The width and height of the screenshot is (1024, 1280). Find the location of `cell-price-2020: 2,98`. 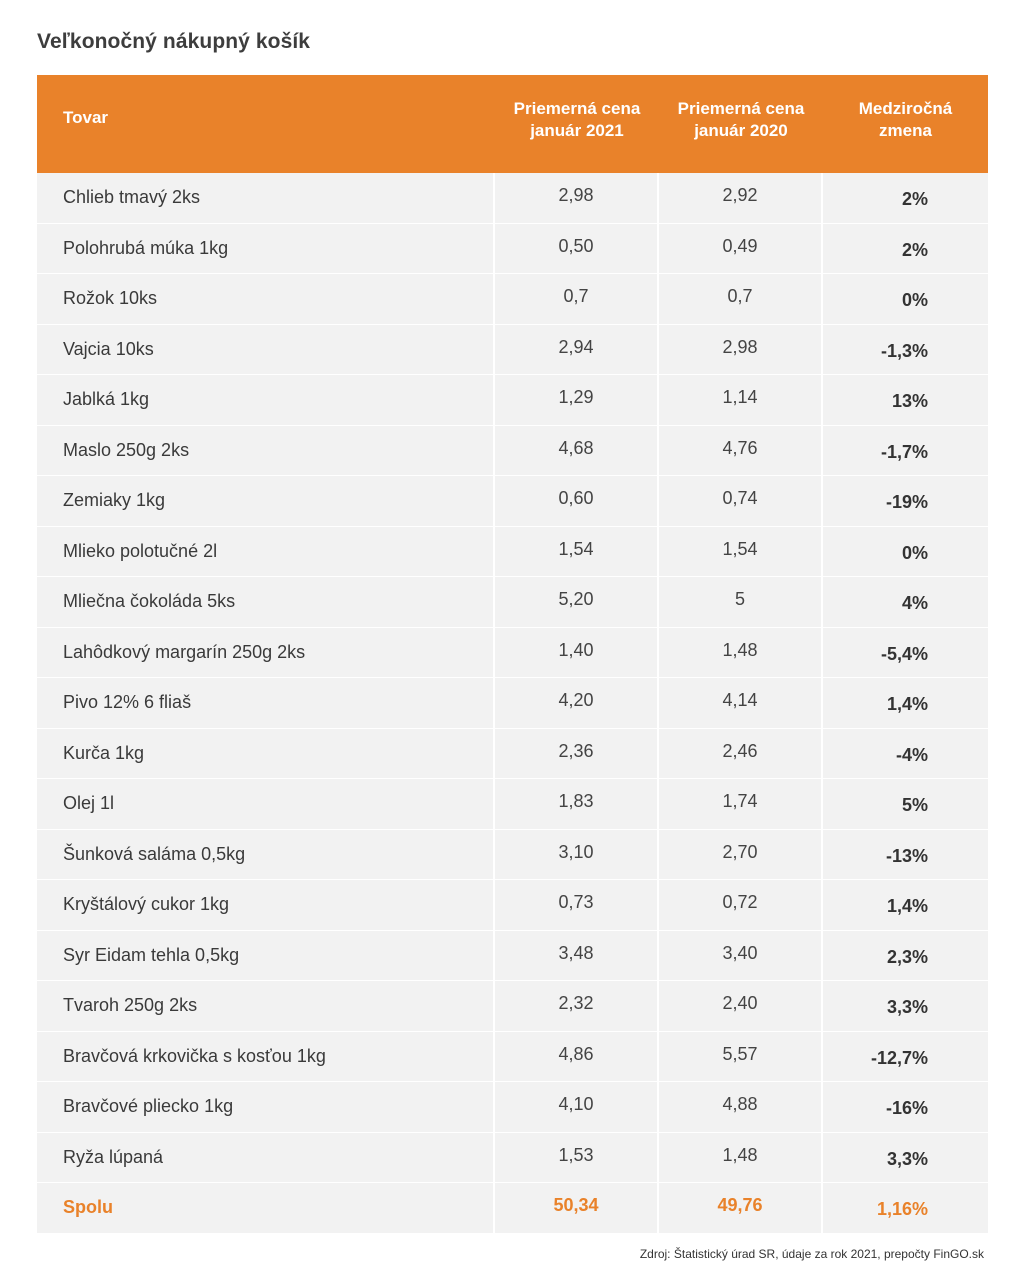

cell-price-2020: 2,98 is located at coordinates (741, 349).